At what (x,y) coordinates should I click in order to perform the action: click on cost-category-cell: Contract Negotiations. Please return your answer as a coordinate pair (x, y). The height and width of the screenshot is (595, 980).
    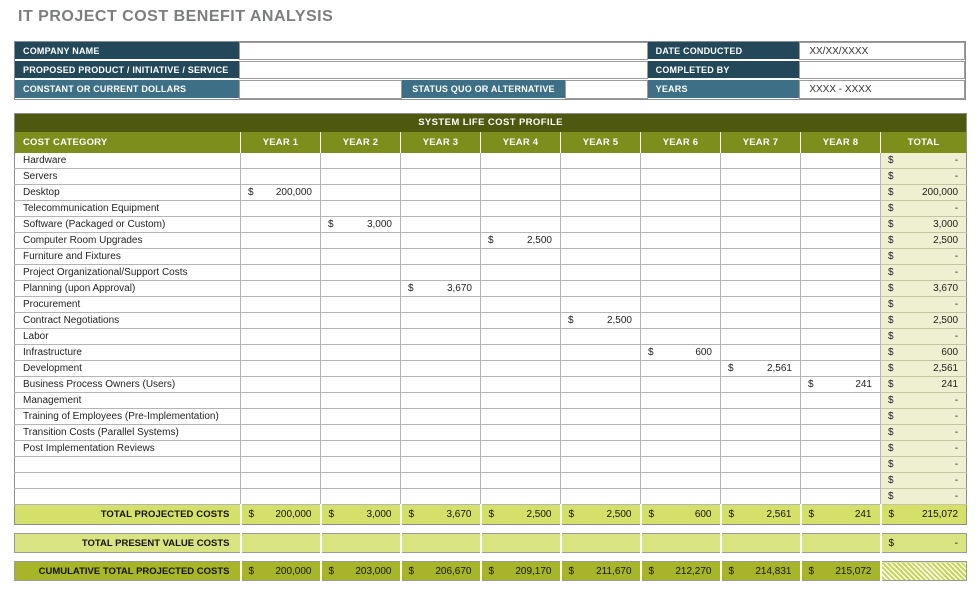
    Looking at the image, I should click on (127, 320).